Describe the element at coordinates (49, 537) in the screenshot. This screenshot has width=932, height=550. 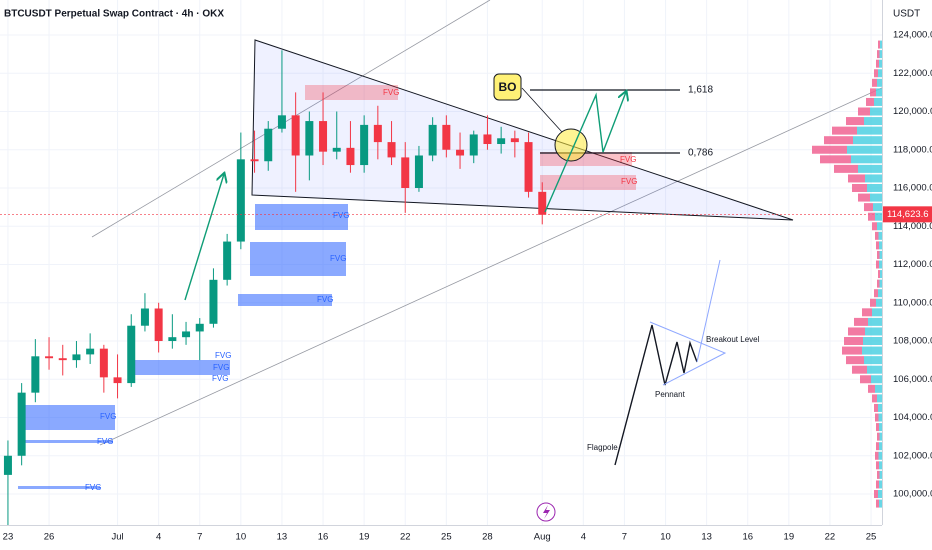
I see `x-tick-label: 26` at that location.